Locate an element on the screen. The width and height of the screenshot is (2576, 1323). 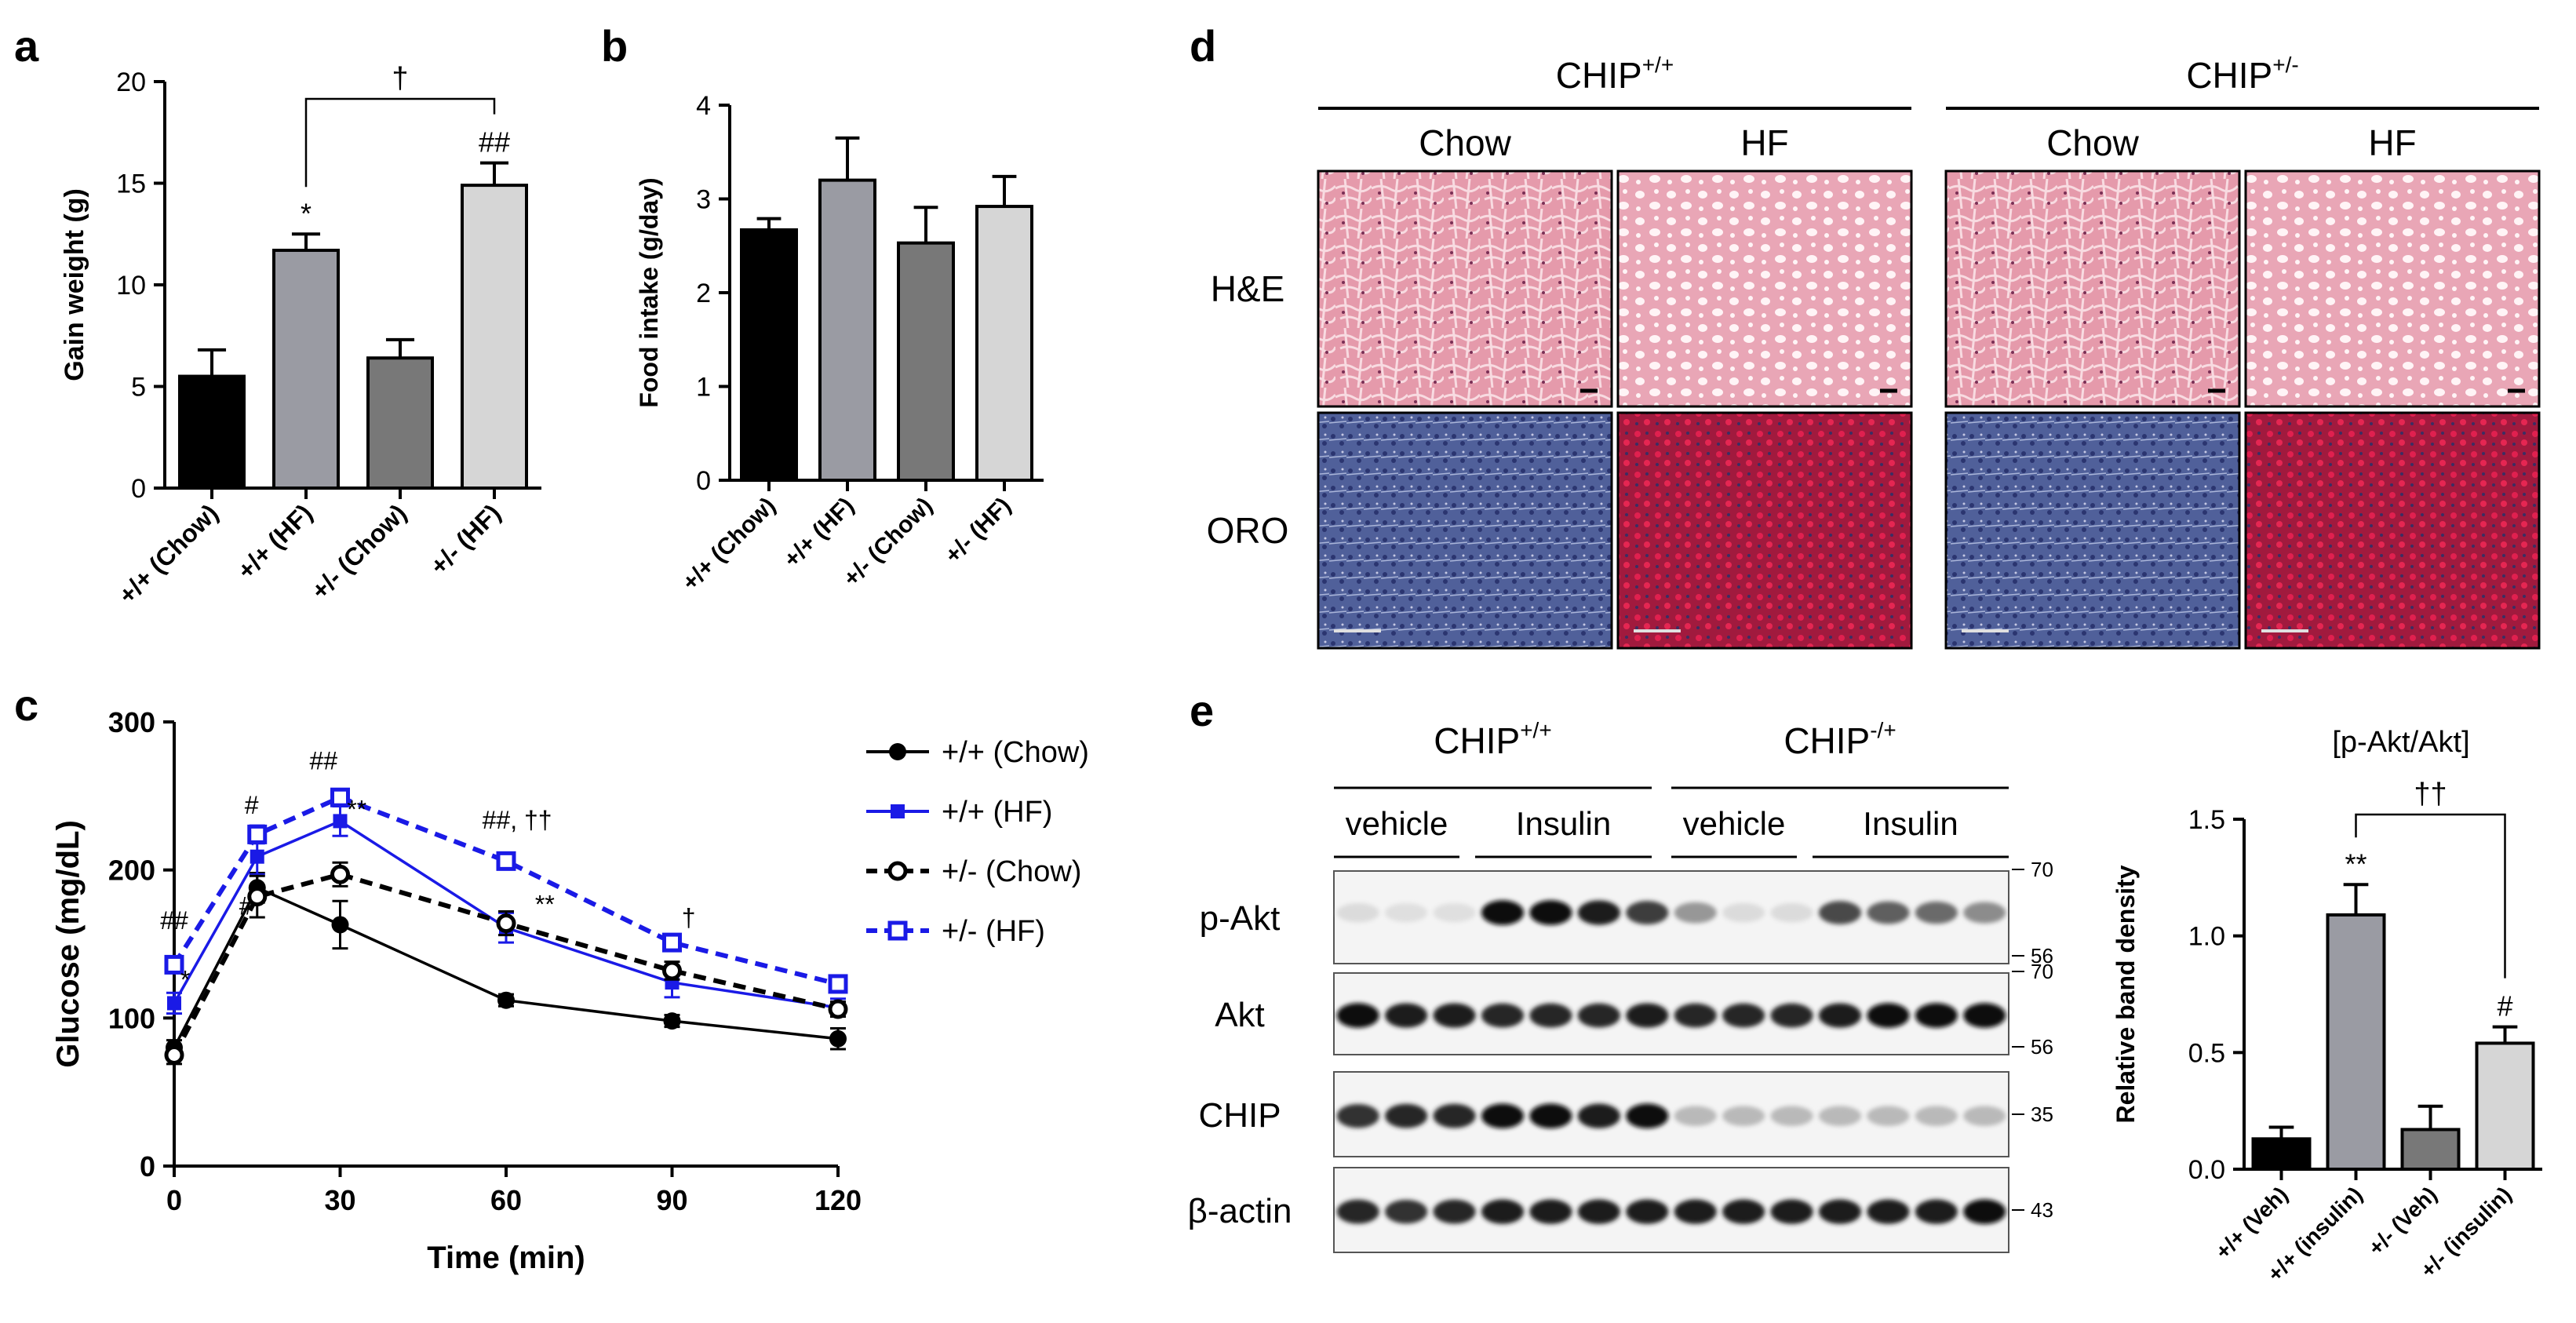
legend-entry: +/+ (HF) is located at coordinates (959, 812).